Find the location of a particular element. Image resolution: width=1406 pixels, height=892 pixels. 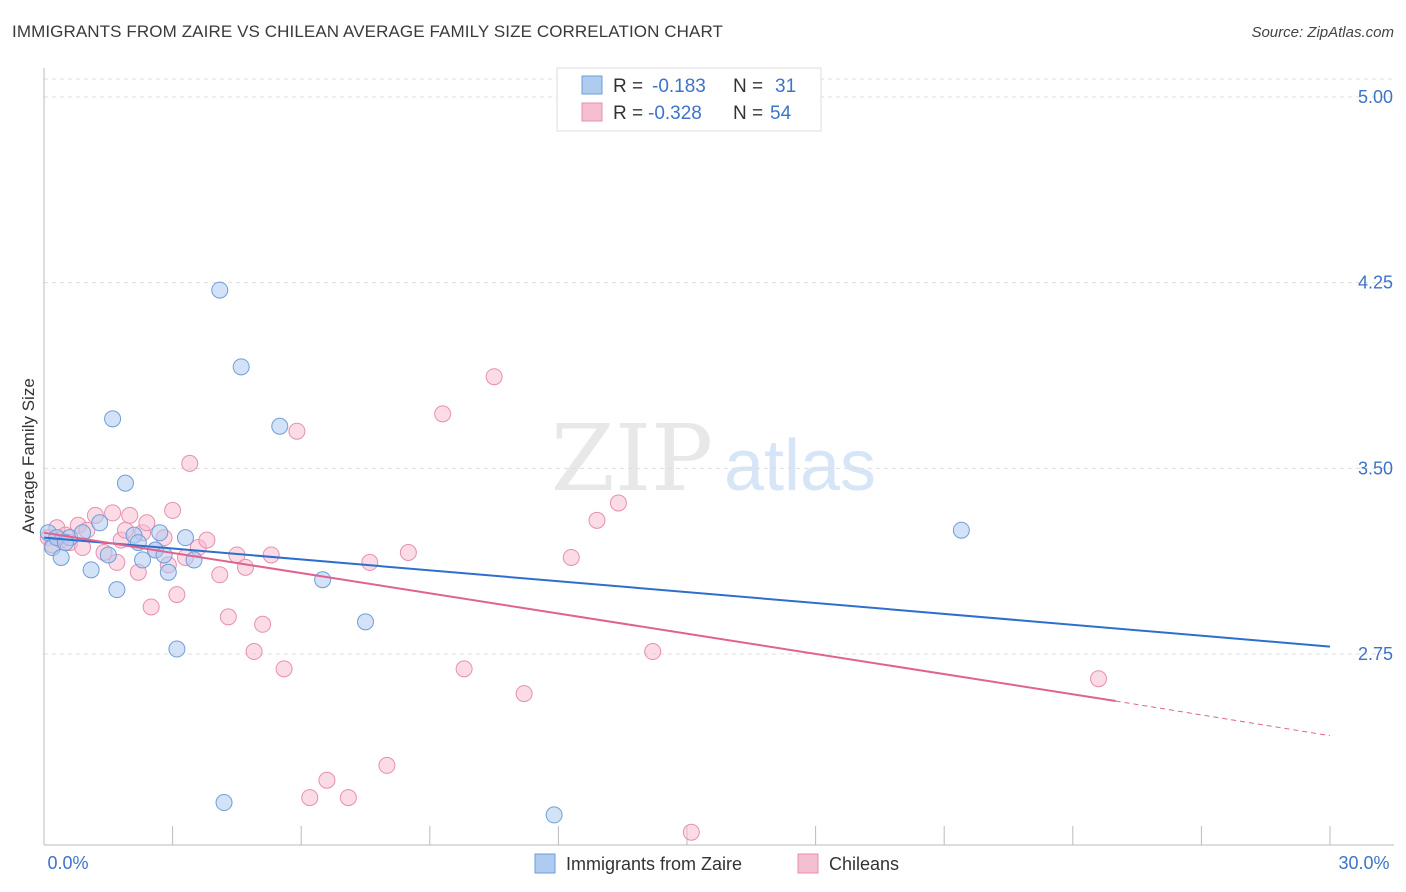

y-tick-label: 5.00 is located at coordinates (1375, 97).